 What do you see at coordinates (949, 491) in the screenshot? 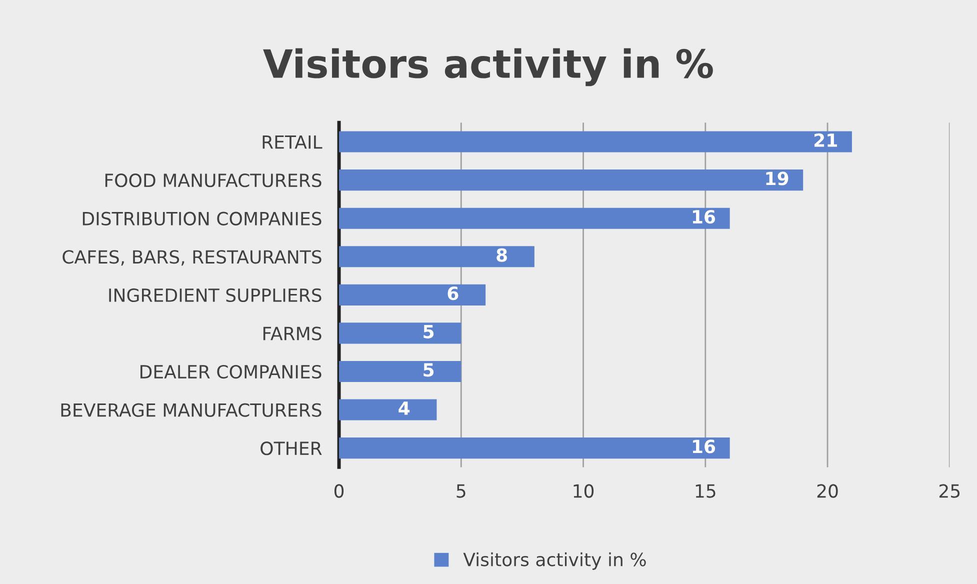
I see `x-tick-label: 25` at bounding box center [949, 491].